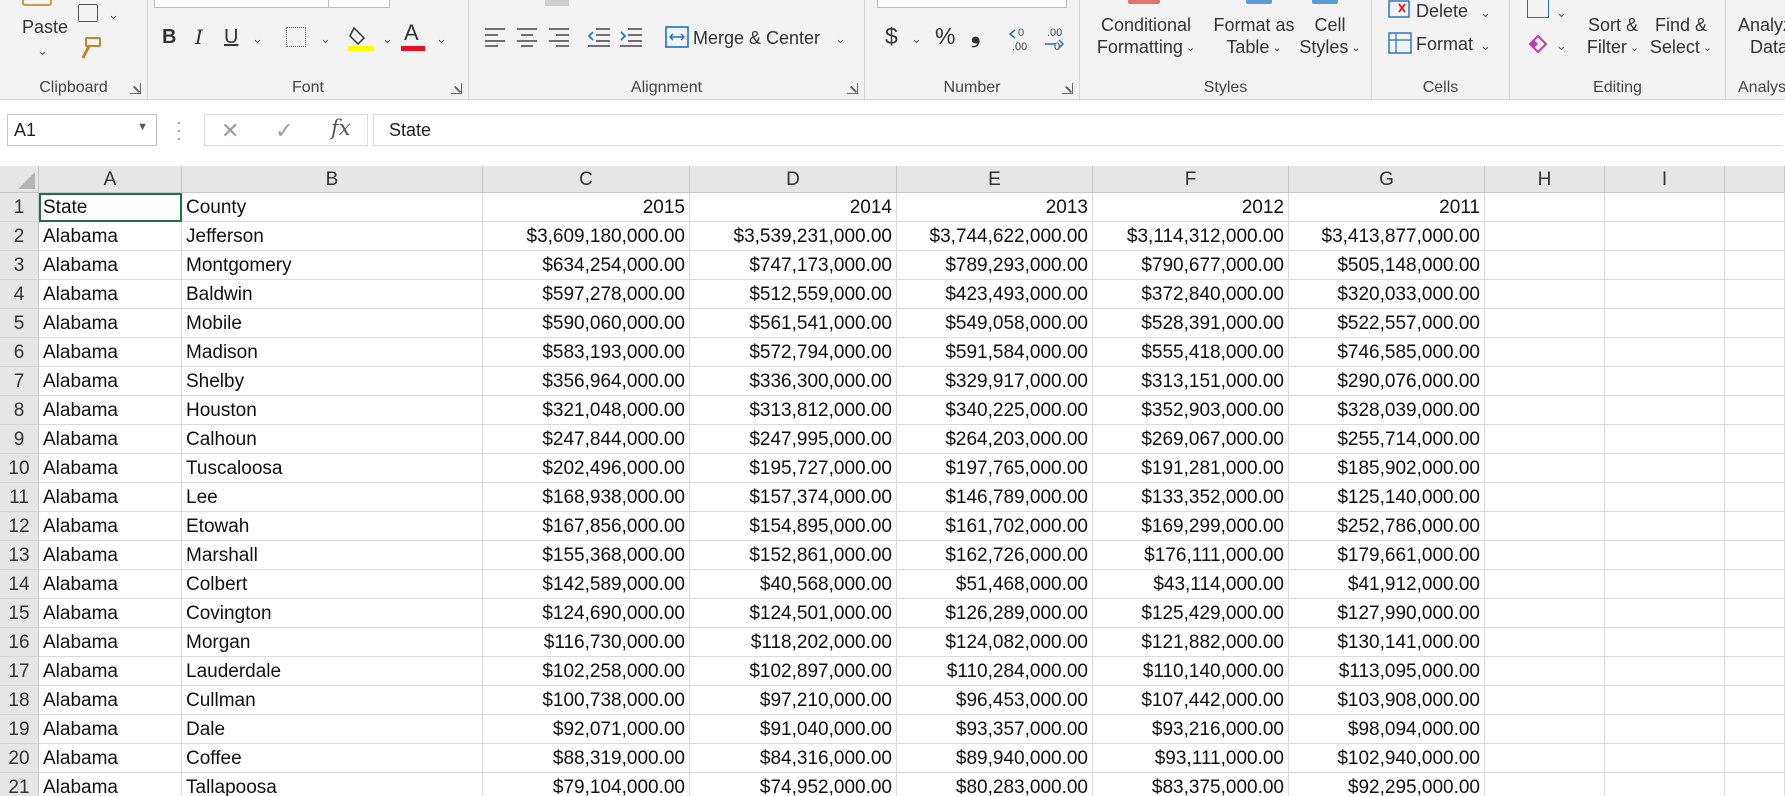 The width and height of the screenshot is (1785, 796). I want to click on bold-button: B, so click(169, 37).